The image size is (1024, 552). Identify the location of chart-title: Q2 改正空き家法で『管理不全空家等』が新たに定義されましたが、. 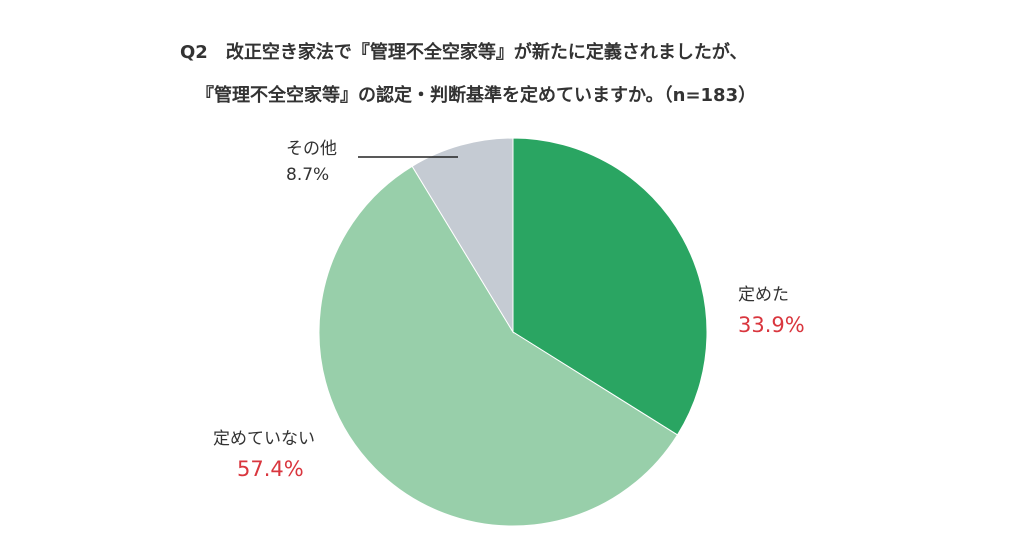
(463, 52).